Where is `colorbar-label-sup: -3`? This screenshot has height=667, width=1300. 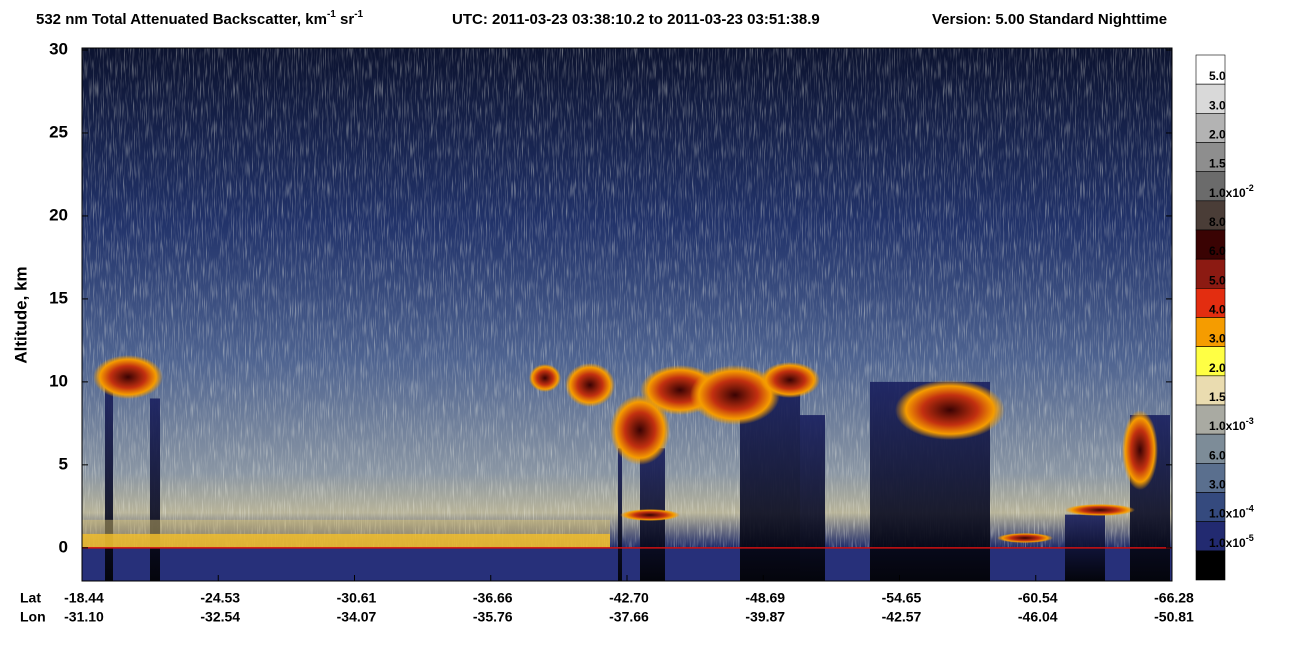
colorbar-label-sup: -3 is located at coordinates (1250, 422).